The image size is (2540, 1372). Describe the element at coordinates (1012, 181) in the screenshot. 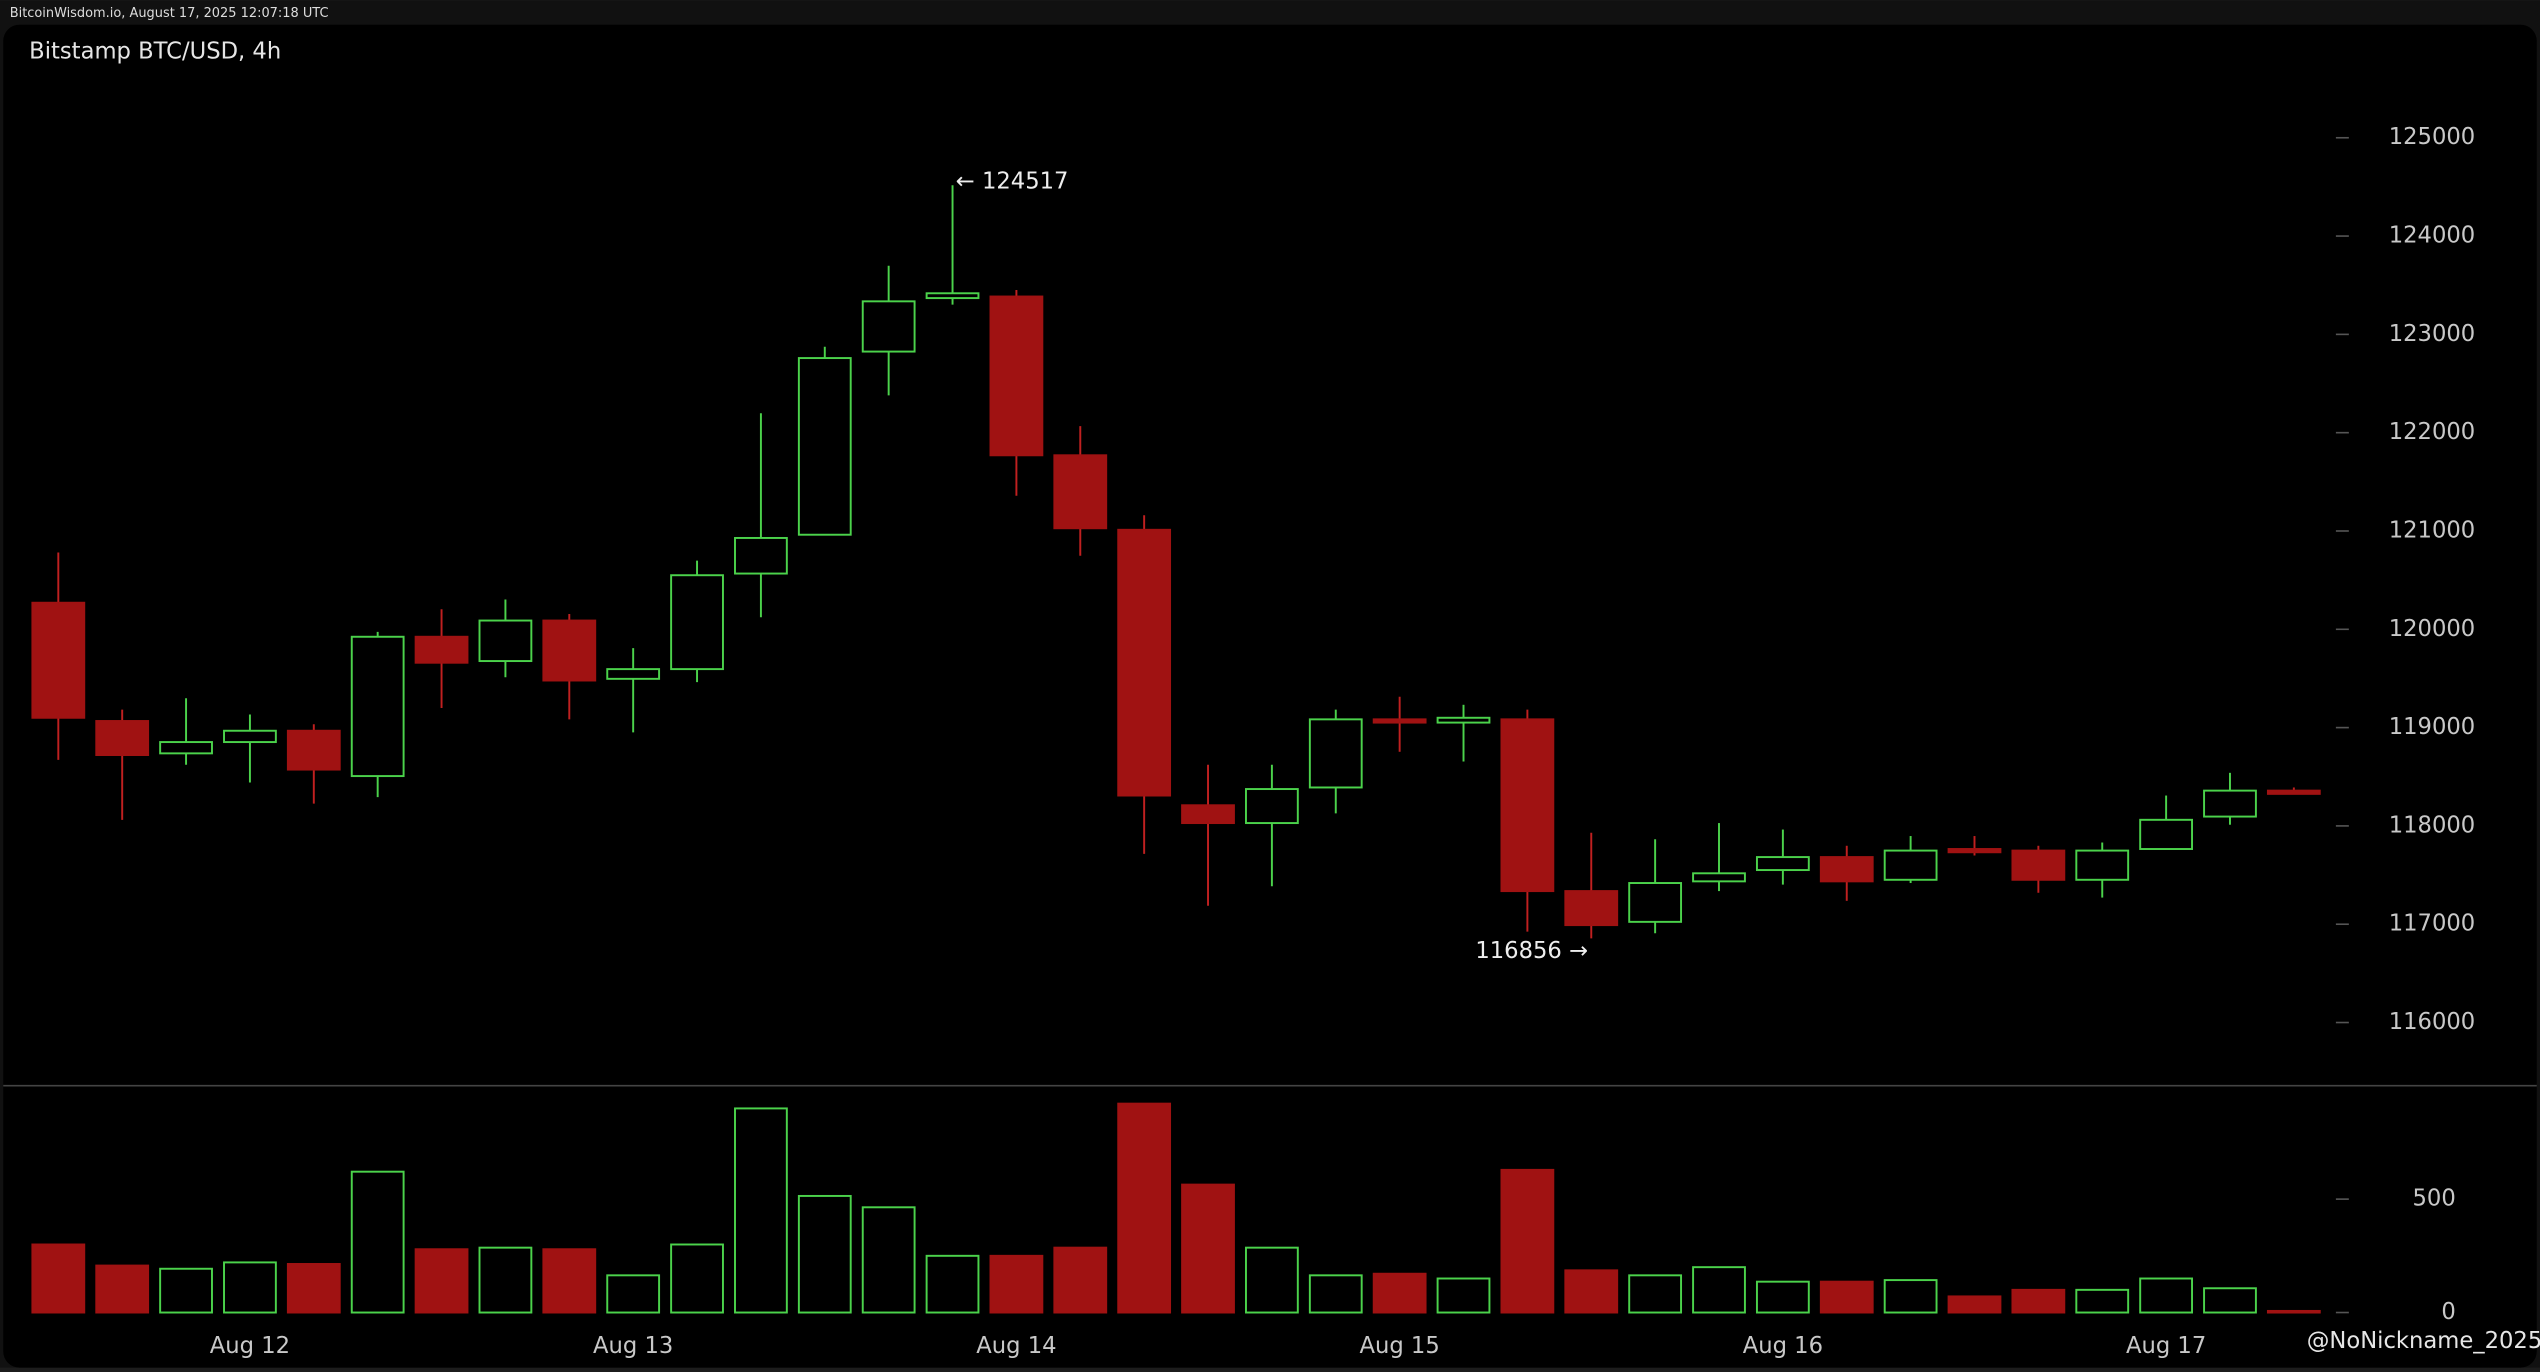

I see `high-label: ← 124517` at that location.